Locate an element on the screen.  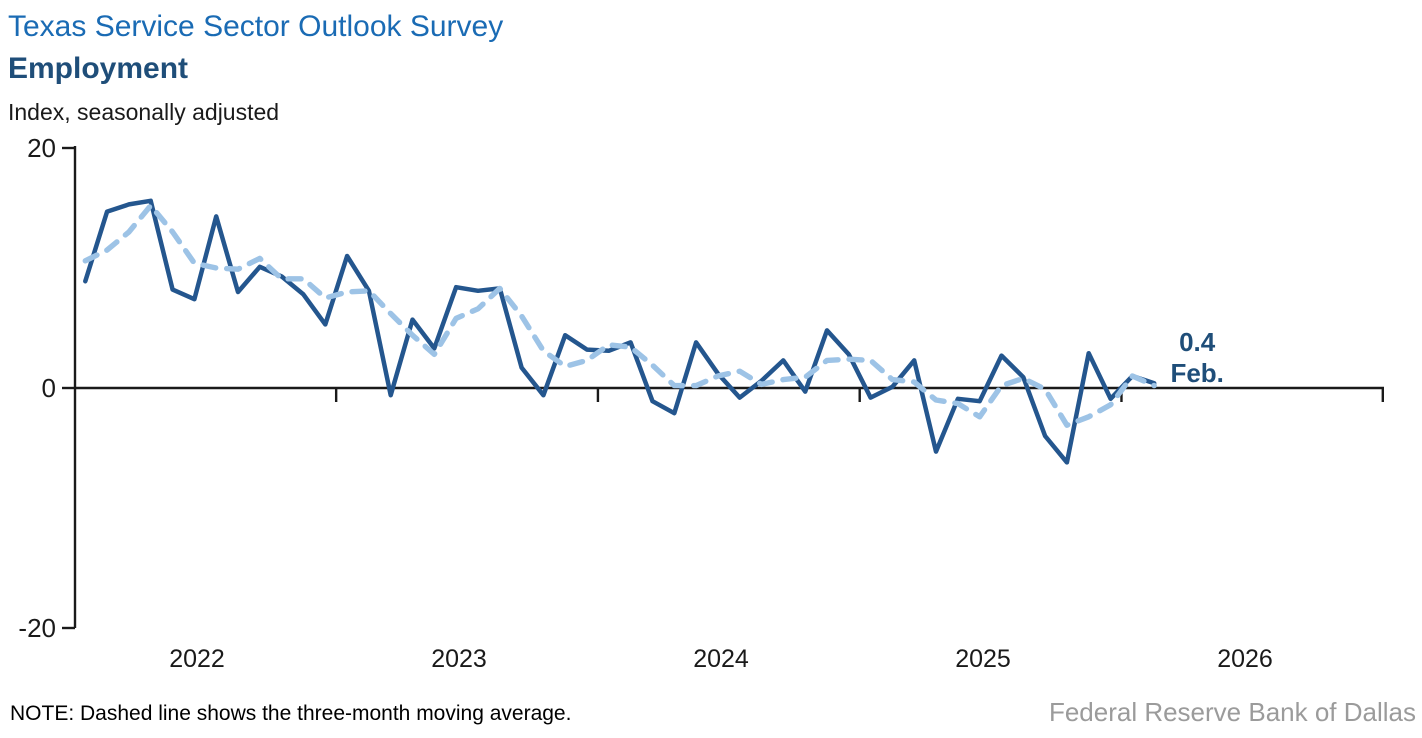
x-year-label: 2023 is located at coordinates (459, 659).